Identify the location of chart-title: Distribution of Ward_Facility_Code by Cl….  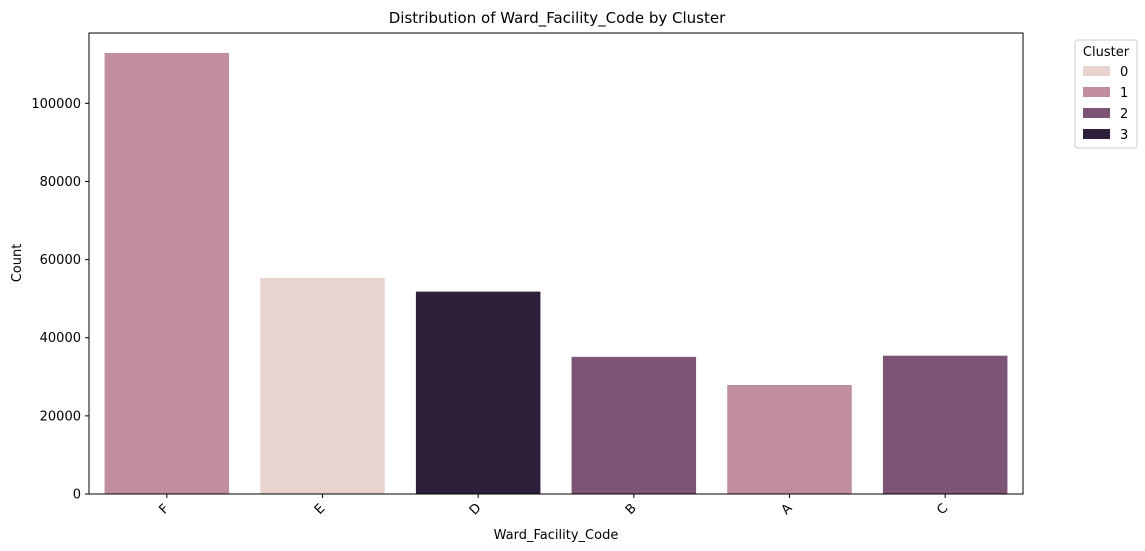
(557, 18).